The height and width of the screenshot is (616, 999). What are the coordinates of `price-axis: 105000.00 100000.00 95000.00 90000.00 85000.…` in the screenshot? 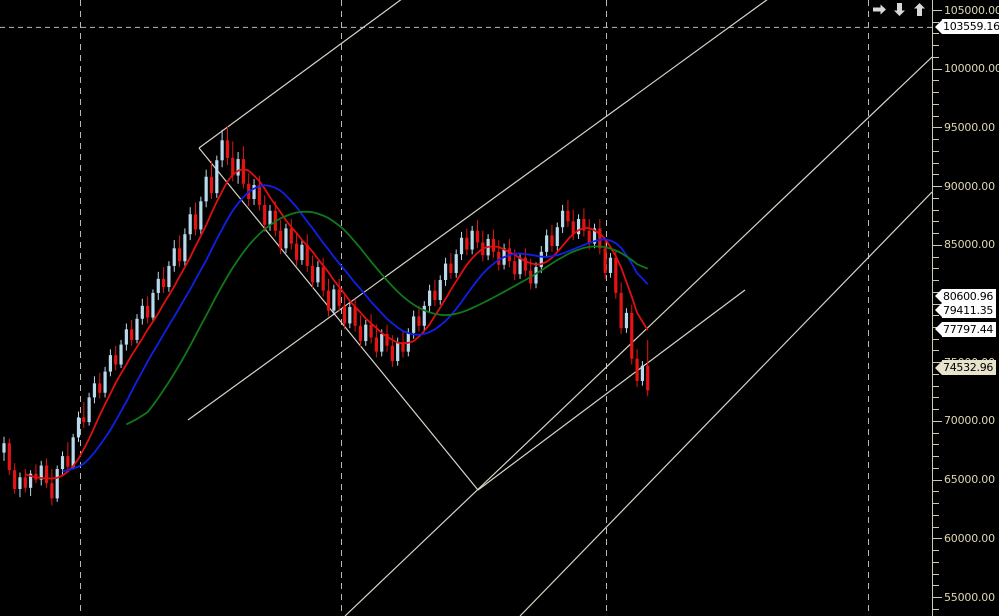 It's located at (965, 308).